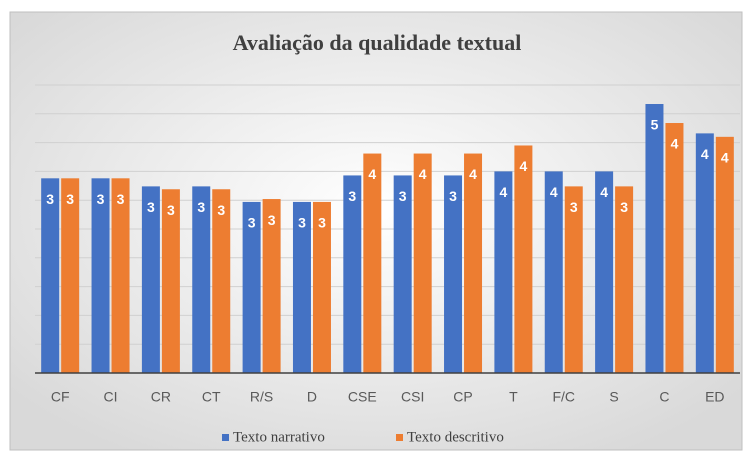 This screenshot has width=754, height=462. I want to click on x-tick-label: T, so click(513, 397).